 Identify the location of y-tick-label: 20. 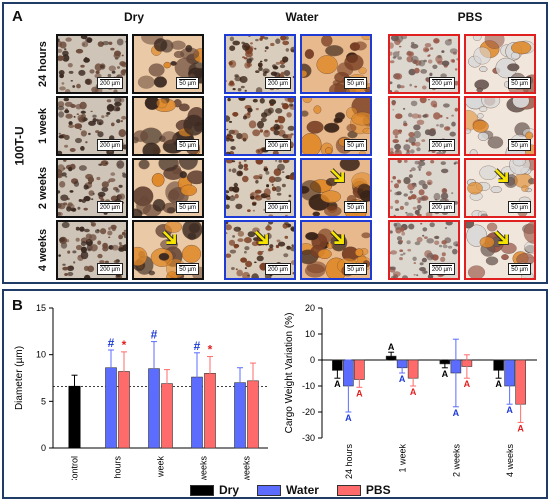
(310, 308).